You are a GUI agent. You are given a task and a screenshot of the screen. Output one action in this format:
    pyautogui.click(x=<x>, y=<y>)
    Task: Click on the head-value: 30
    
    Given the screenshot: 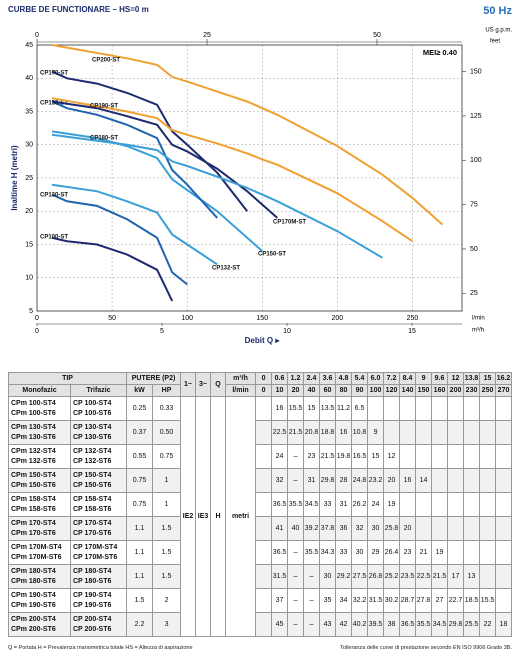 What is the action you would take?
    pyautogui.click(x=328, y=576)
    